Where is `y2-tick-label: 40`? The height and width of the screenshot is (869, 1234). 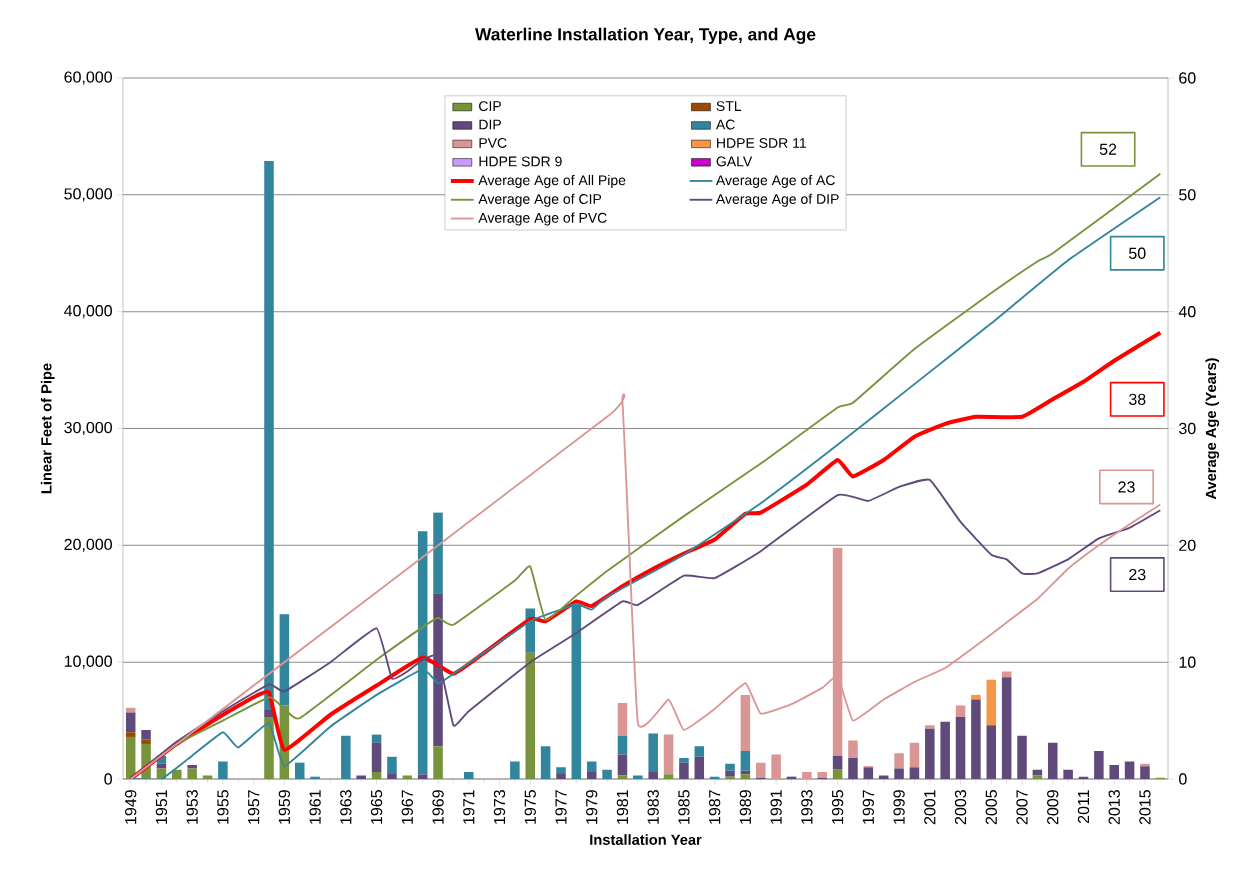
y2-tick-label: 40 is located at coordinates (1187, 312).